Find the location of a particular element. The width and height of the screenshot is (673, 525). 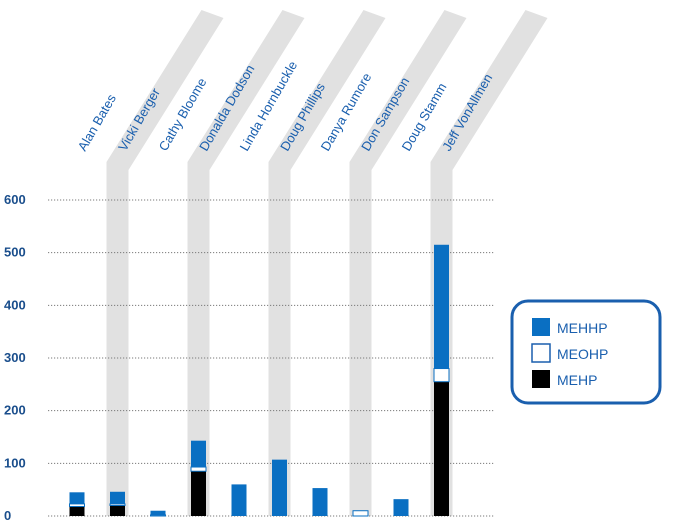

y-axis: 0 100 200 300 400 500 600 is located at coordinates (15, 357).